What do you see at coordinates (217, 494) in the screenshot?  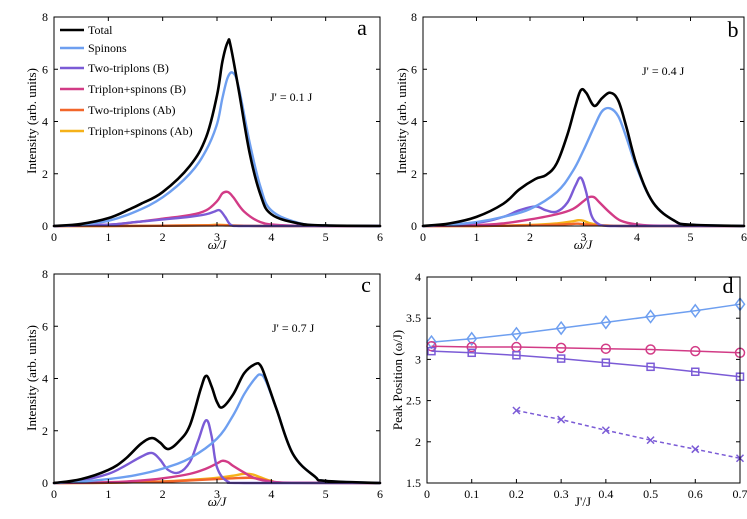 I see `panel-c-xtick-label-3: 3` at bounding box center [217, 494].